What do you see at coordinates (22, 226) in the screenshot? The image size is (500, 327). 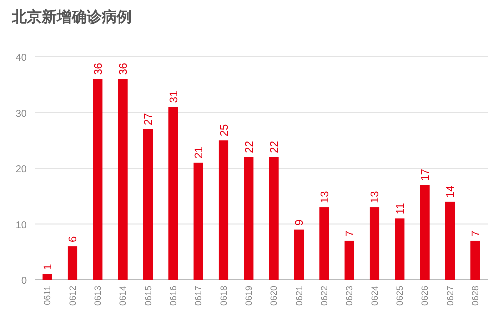 I see `y-tick-label: 10` at bounding box center [22, 226].